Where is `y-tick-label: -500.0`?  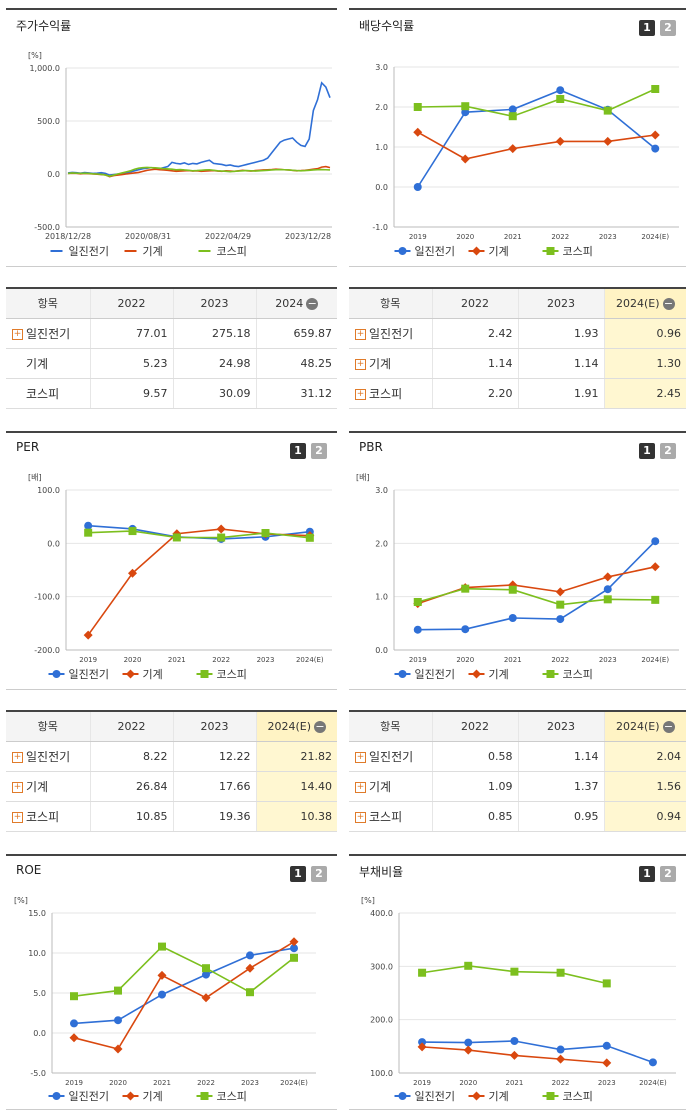
y-tick-label: -500.0 is located at coordinates (47, 227).